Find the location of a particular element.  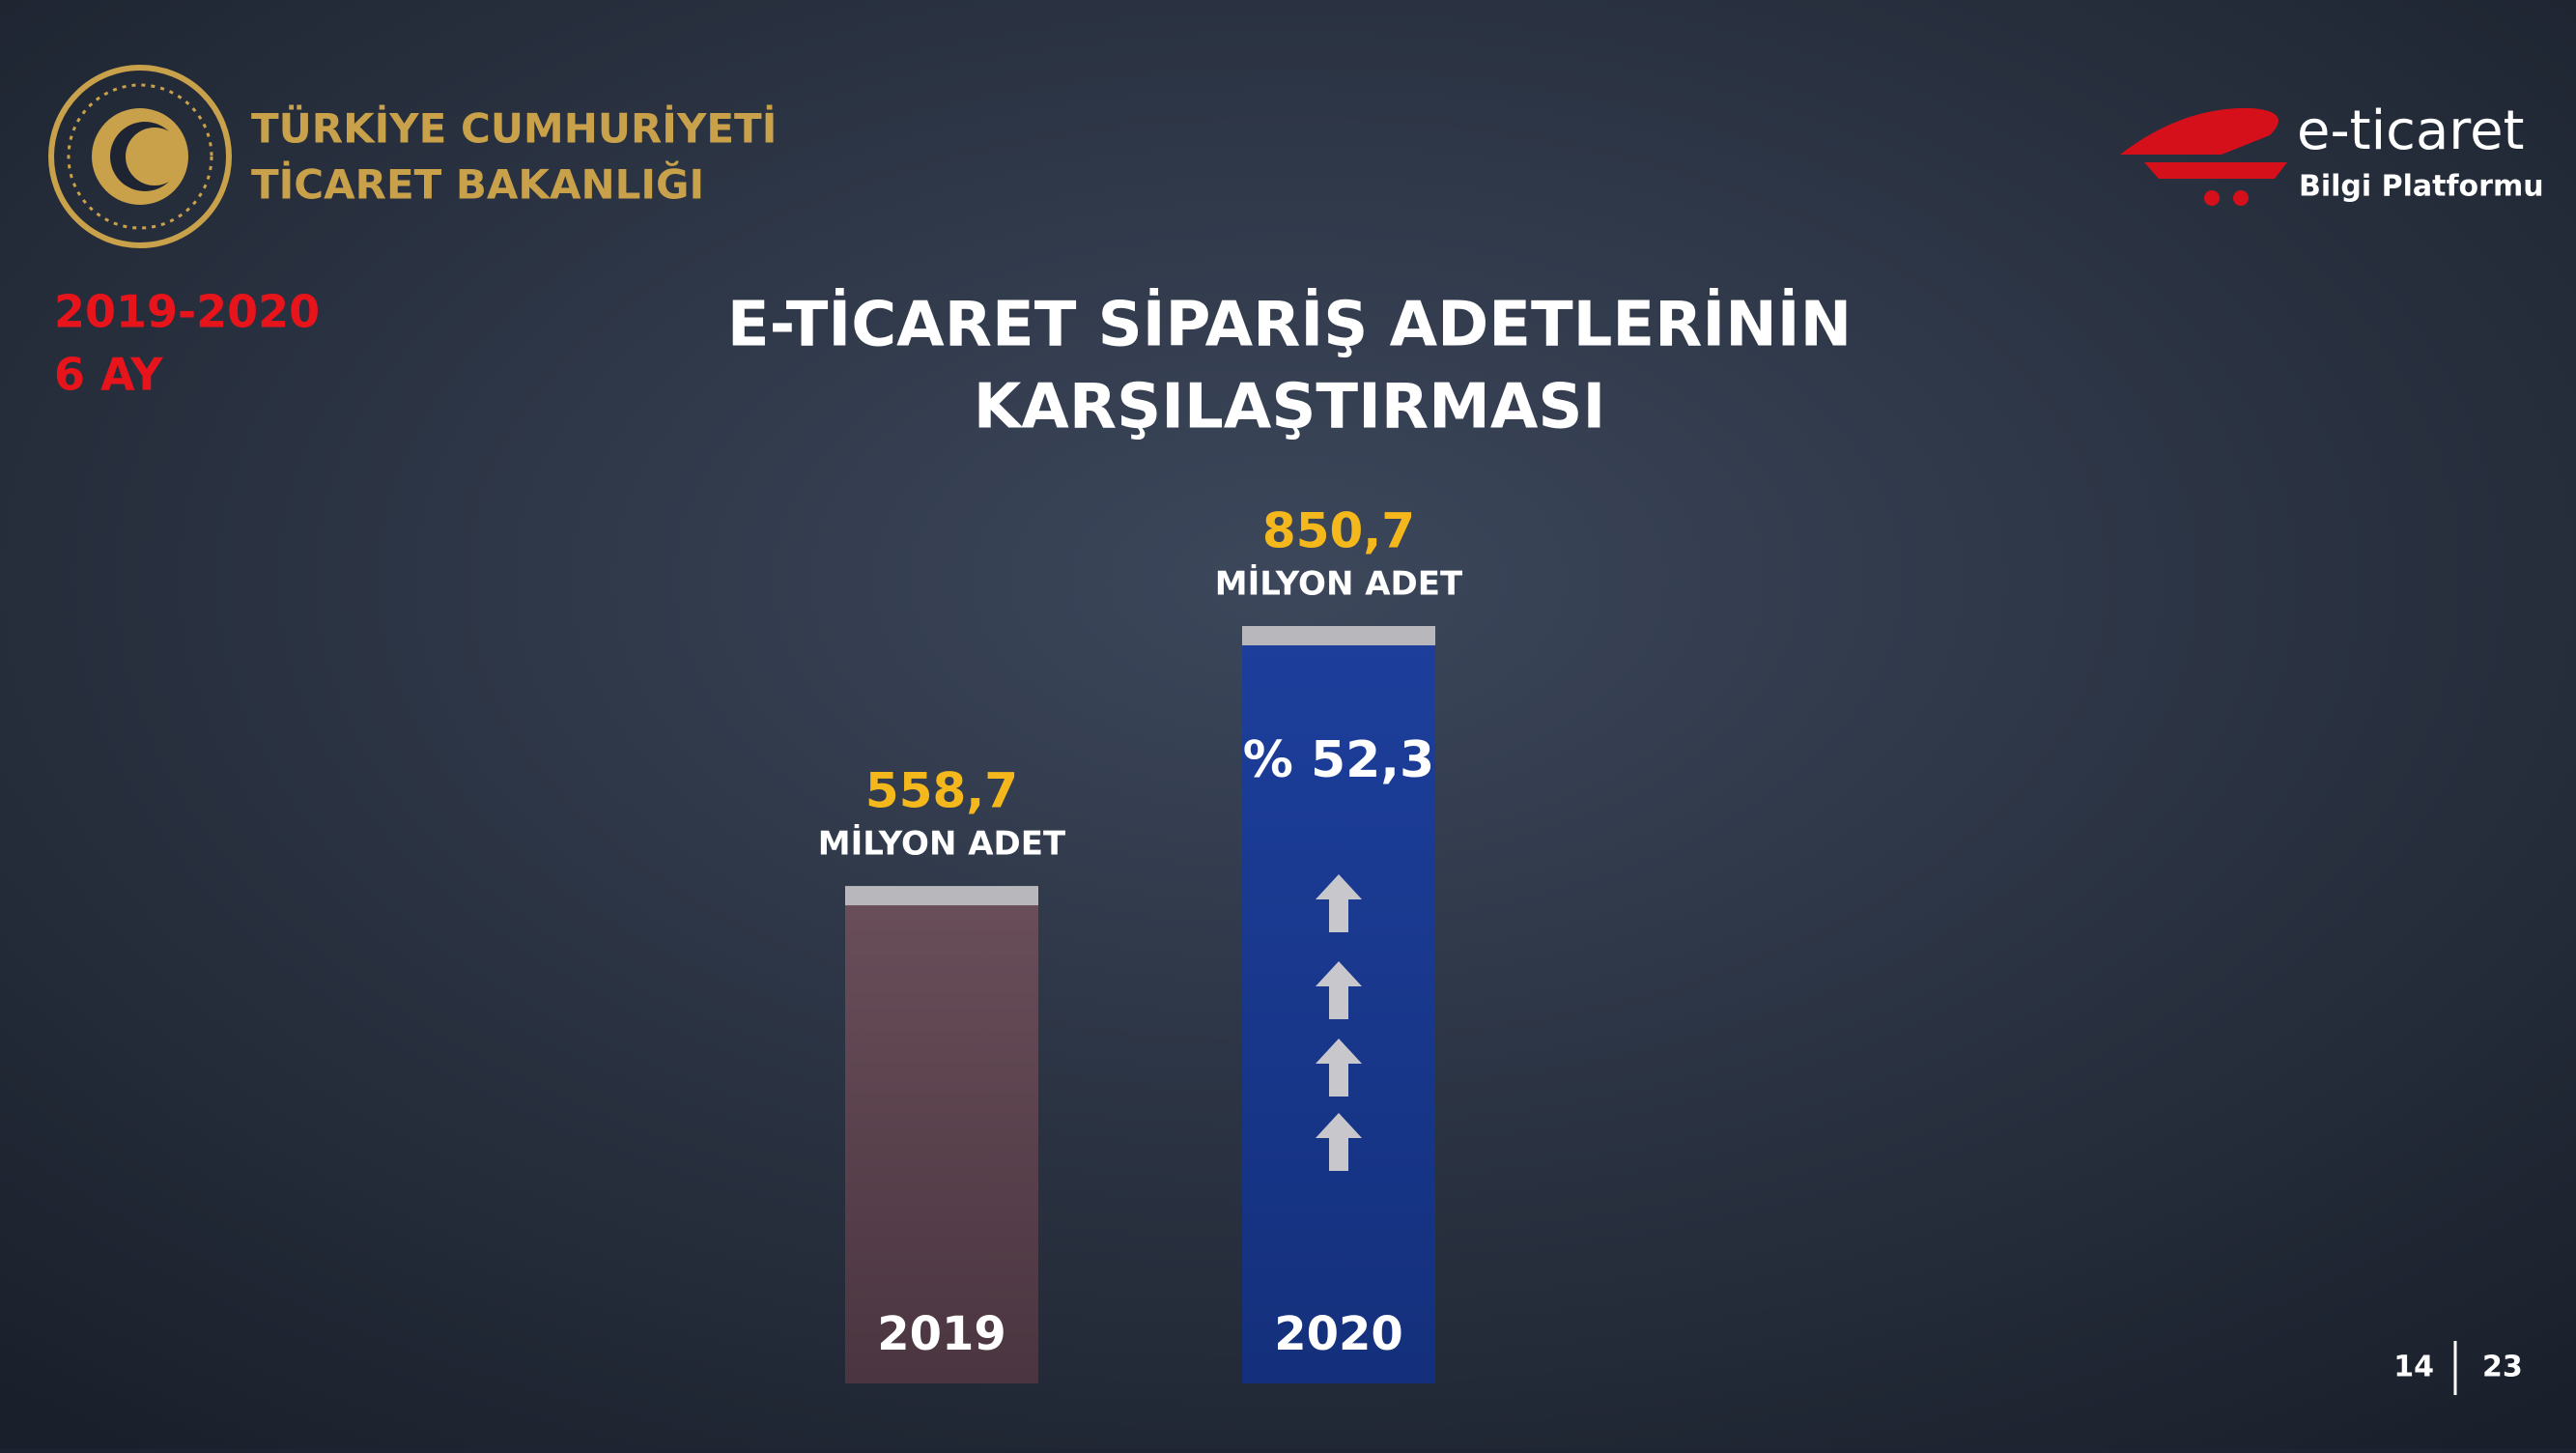

emblem is located at coordinates (140, 156).